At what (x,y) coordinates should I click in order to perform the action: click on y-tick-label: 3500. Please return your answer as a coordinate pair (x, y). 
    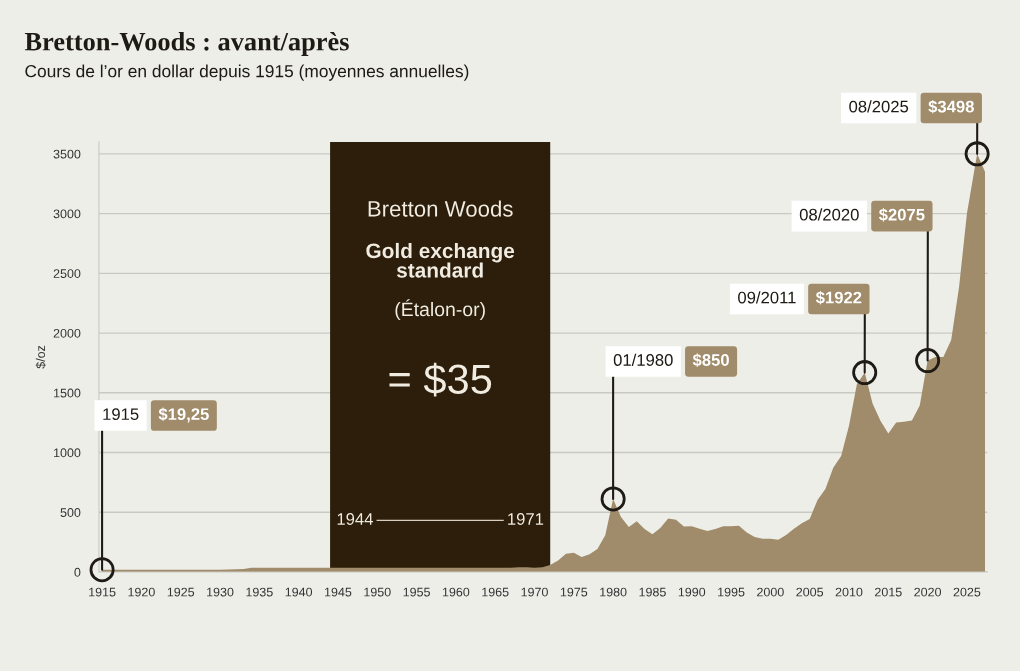
    Looking at the image, I should click on (67, 154).